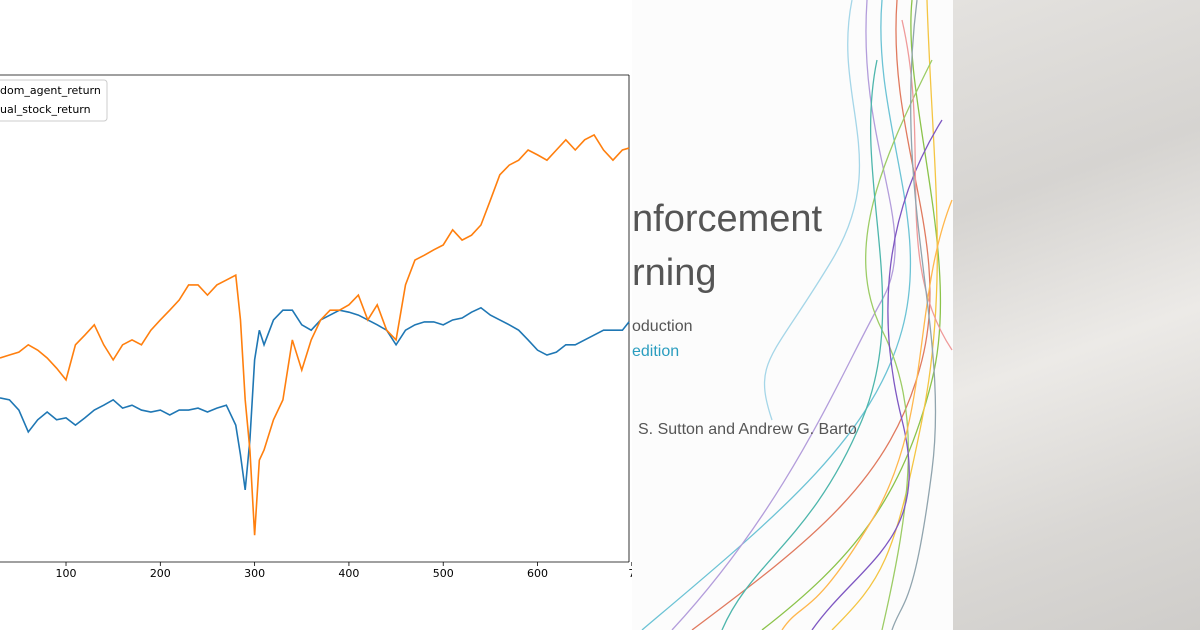 The image size is (1200, 630). I want to click on x-tick-label: 7, so click(630, 573).